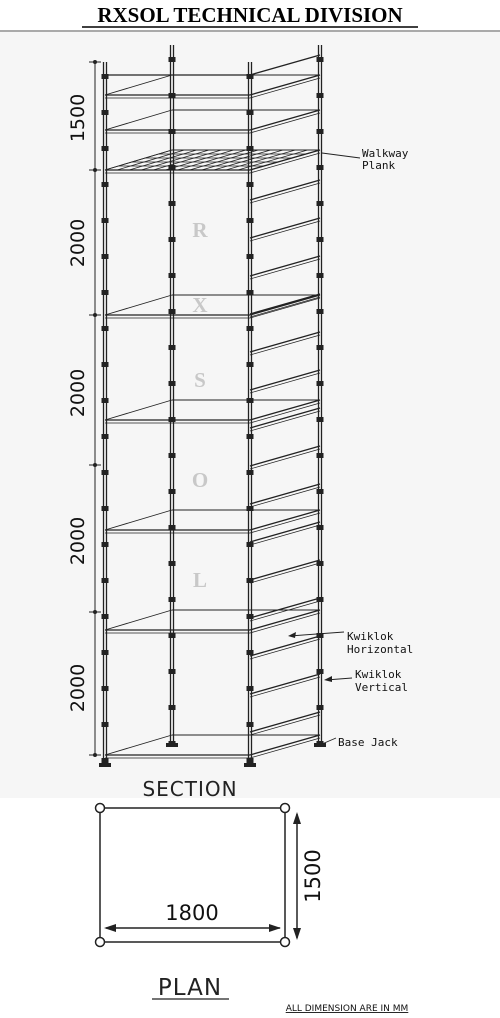  I want to click on section-label: SECTION, so click(189, 789).